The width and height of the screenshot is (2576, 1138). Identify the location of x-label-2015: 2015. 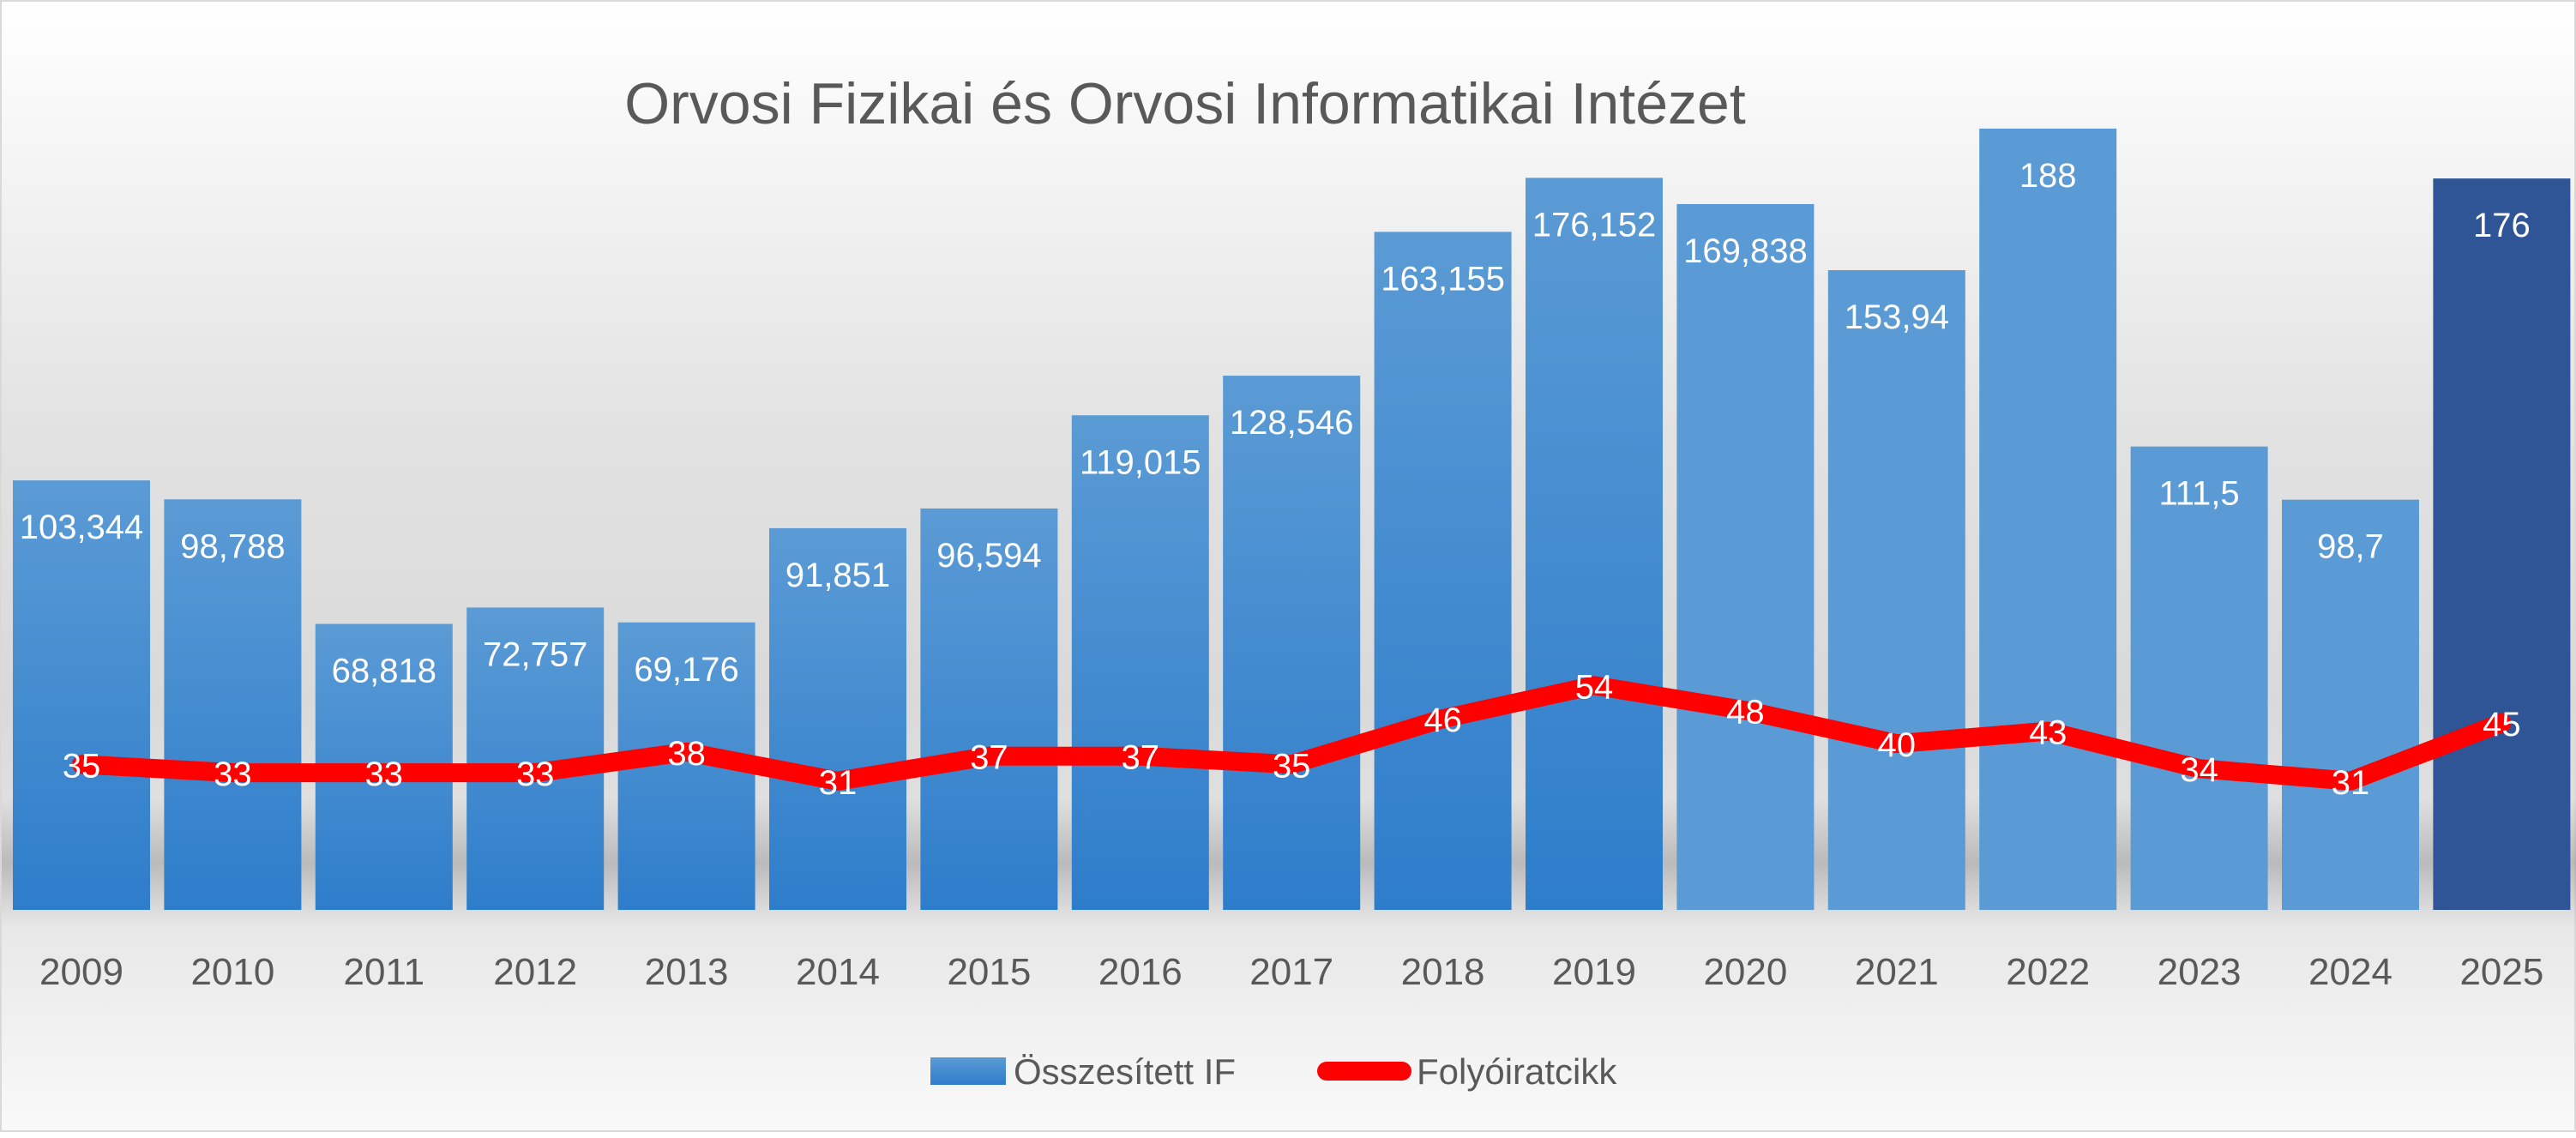
(989, 972).